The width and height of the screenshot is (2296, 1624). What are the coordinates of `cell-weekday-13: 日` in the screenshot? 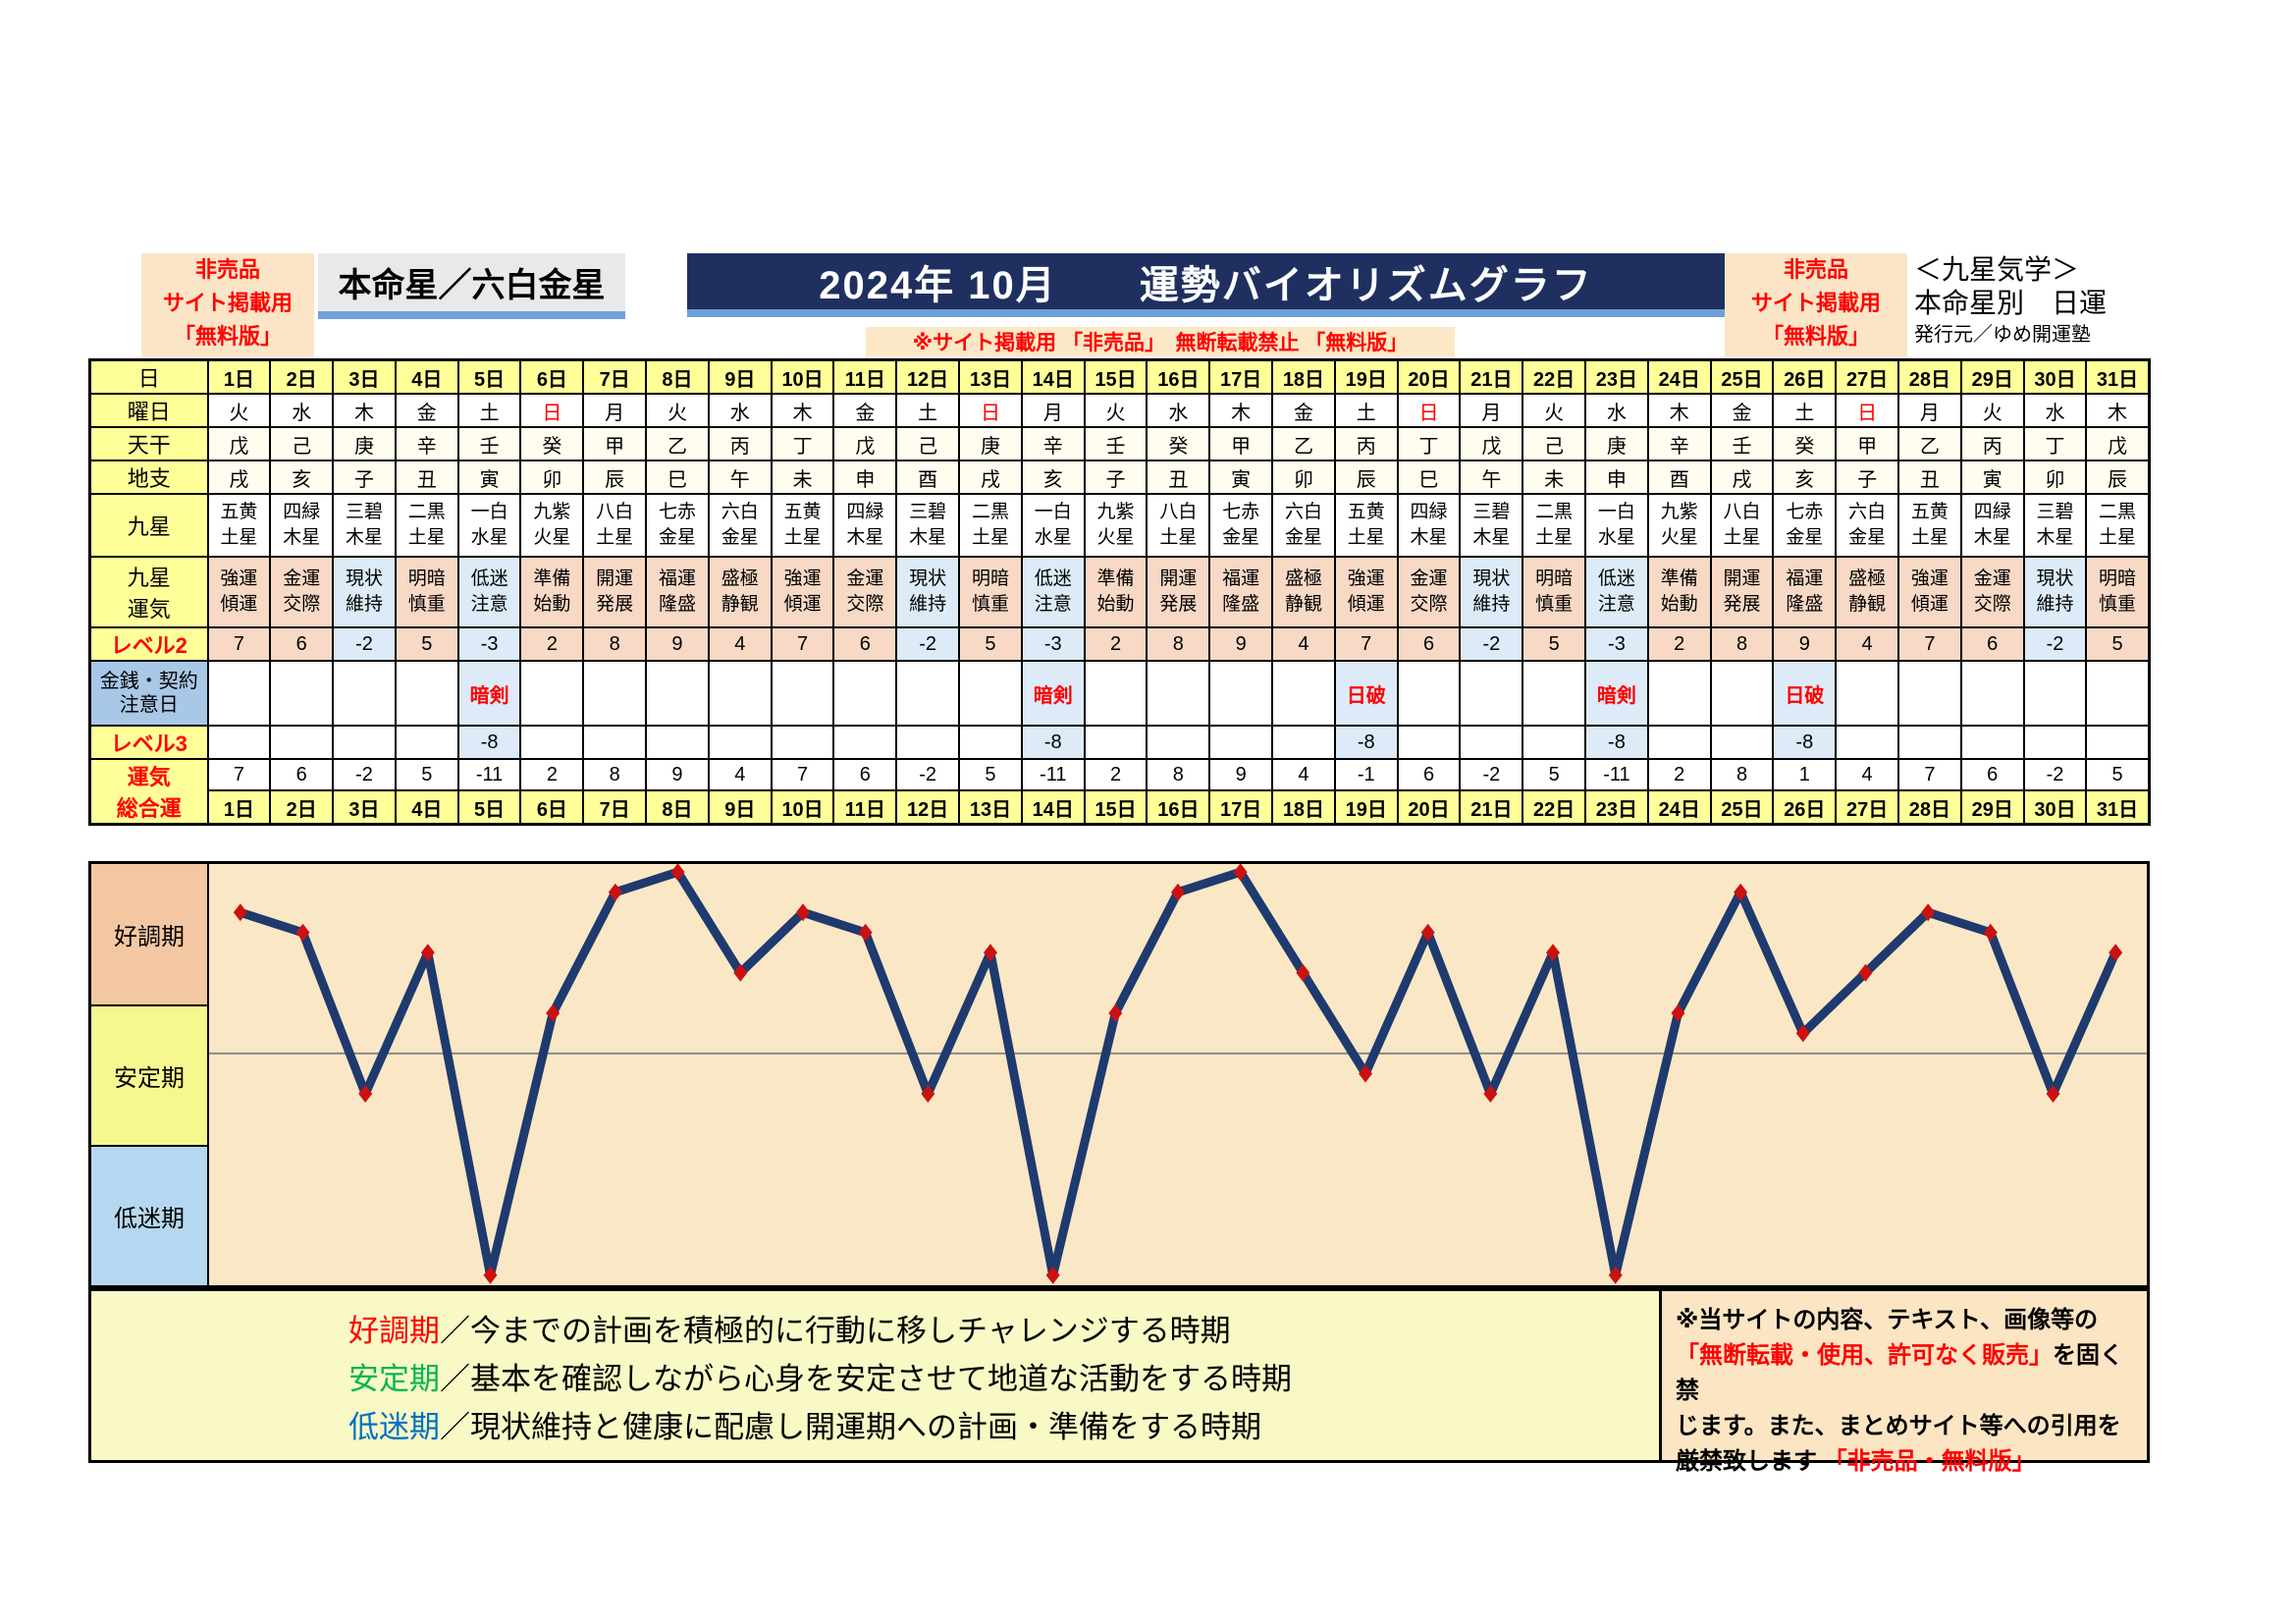 It's located at (991, 410).